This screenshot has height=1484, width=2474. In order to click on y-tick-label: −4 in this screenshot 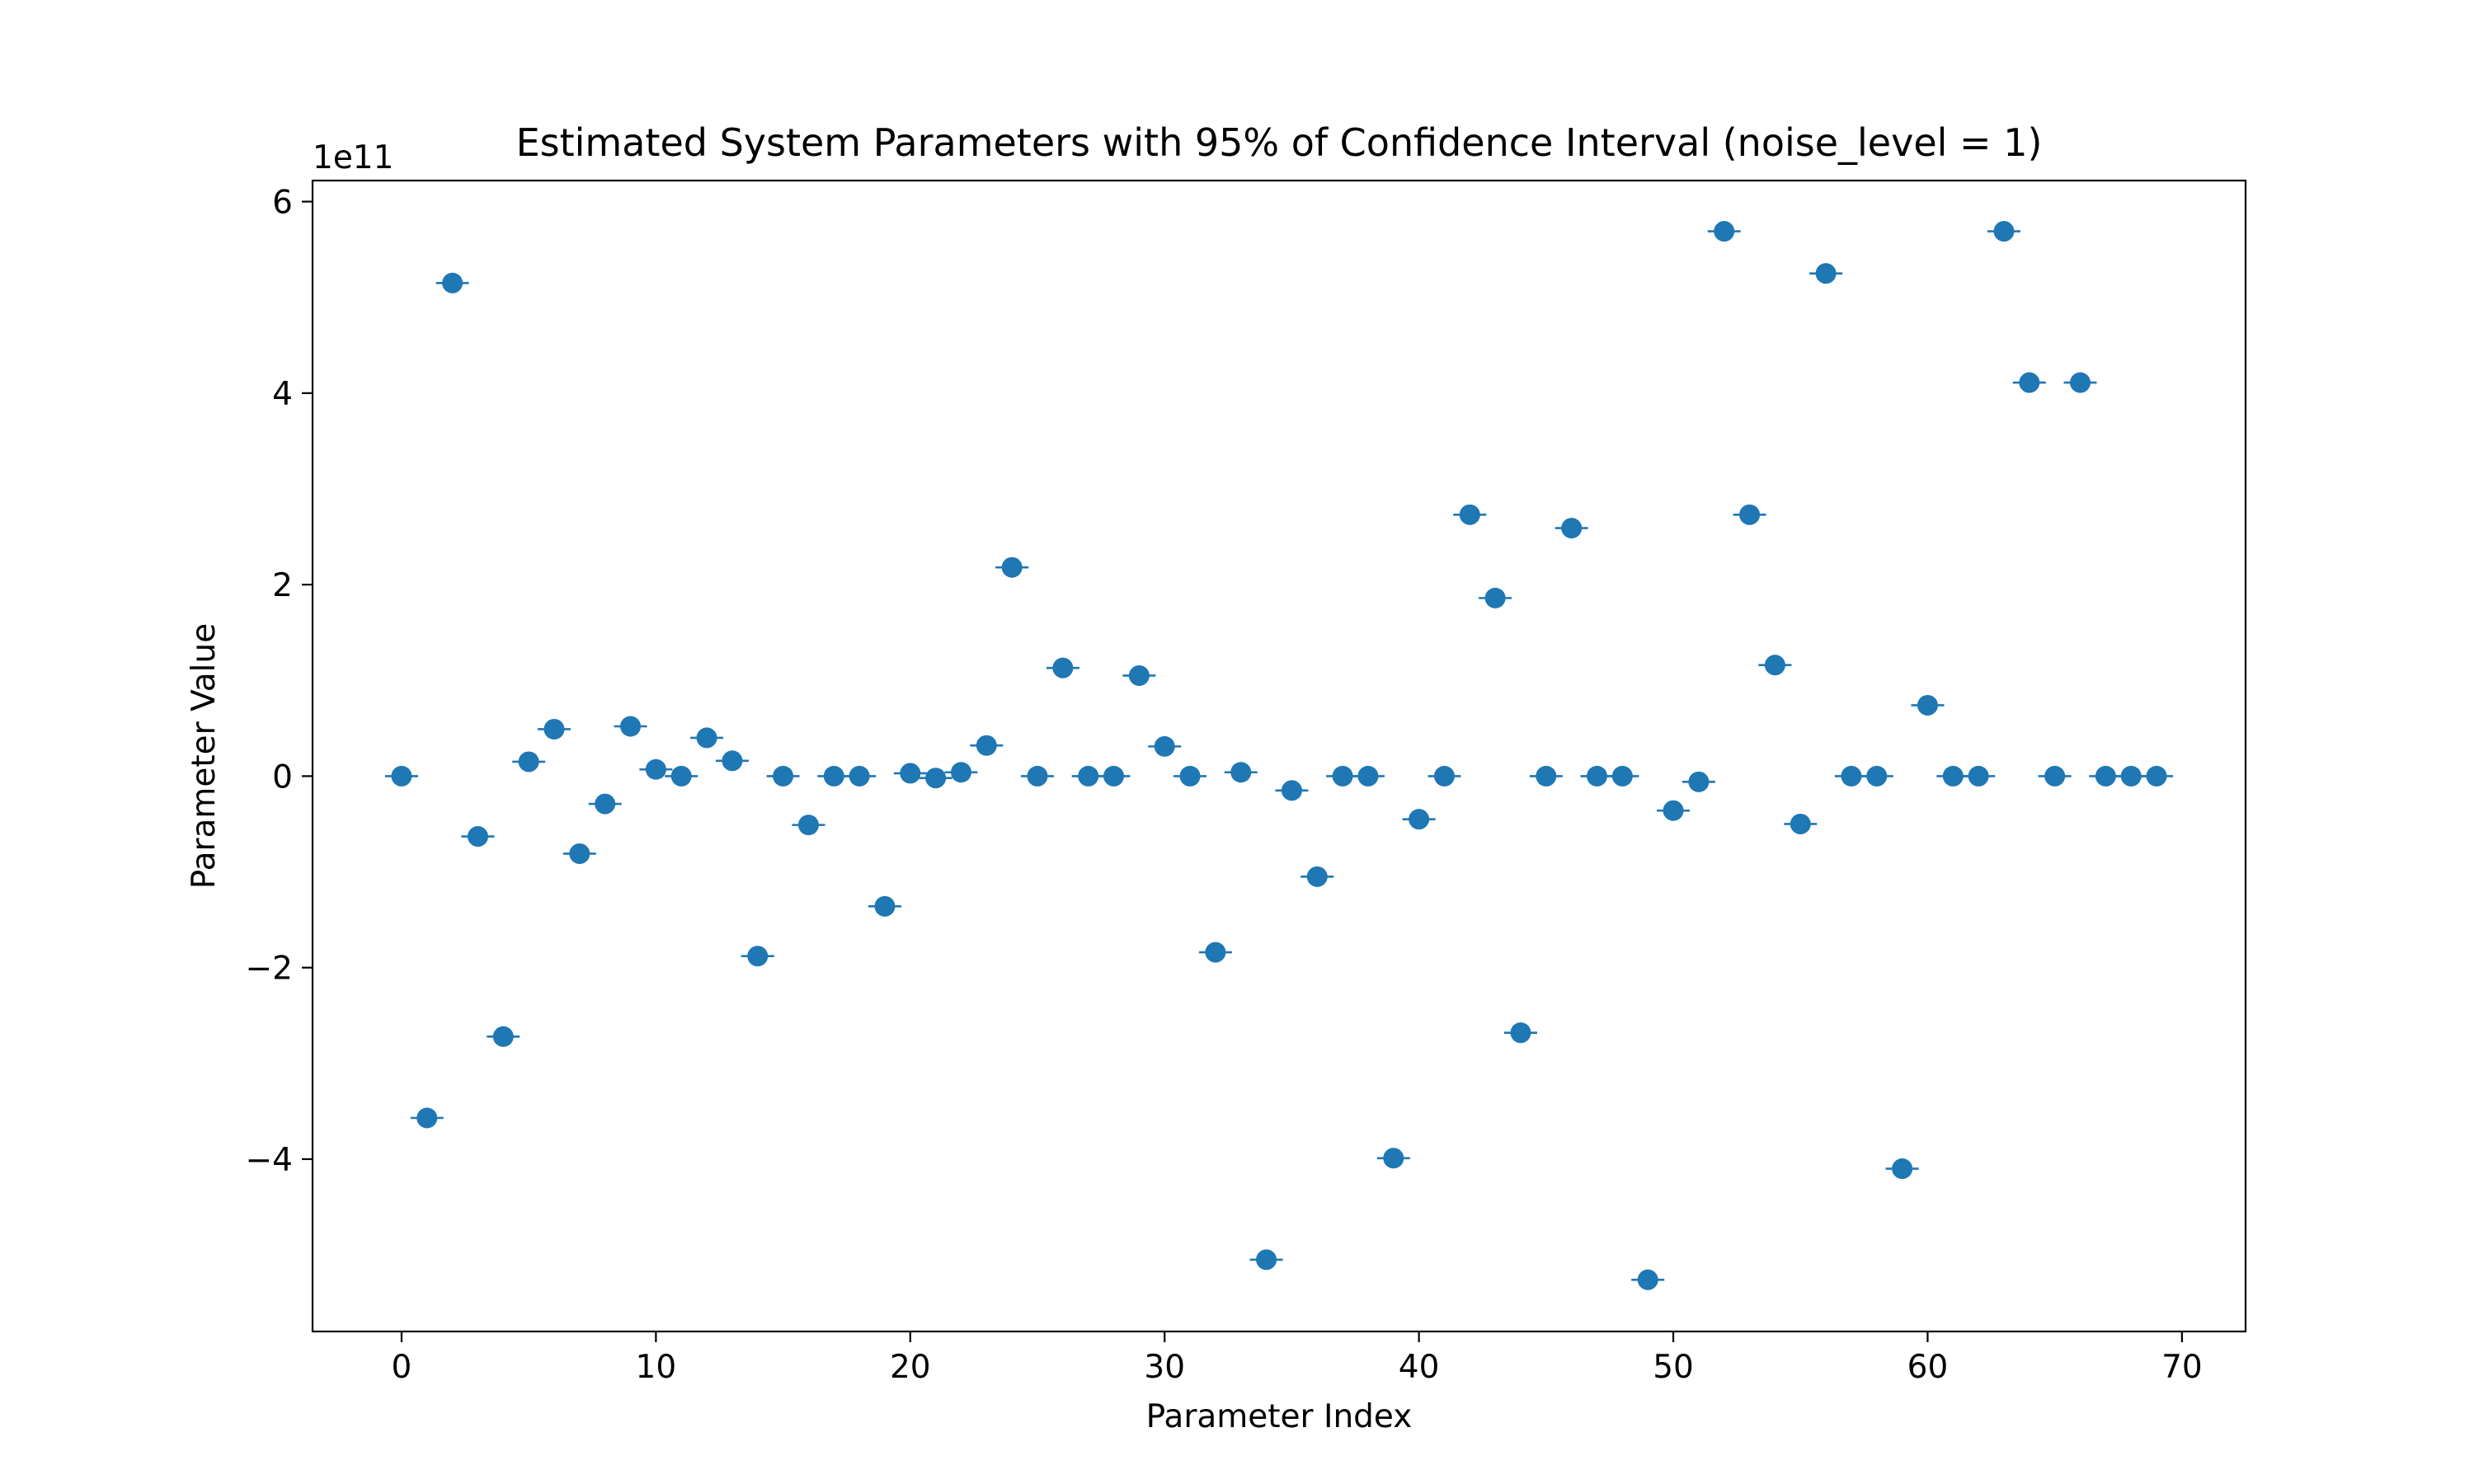, I will do `click(270, 1160)`.